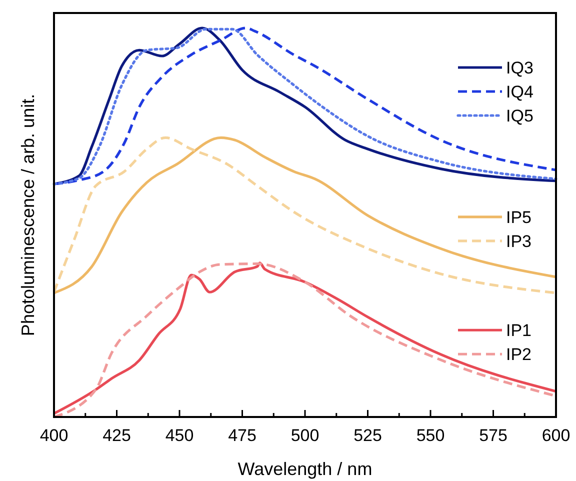  Describe the element at coordinates (519, 241) in the screenshot. I see `legend-label: IP3` at that location.